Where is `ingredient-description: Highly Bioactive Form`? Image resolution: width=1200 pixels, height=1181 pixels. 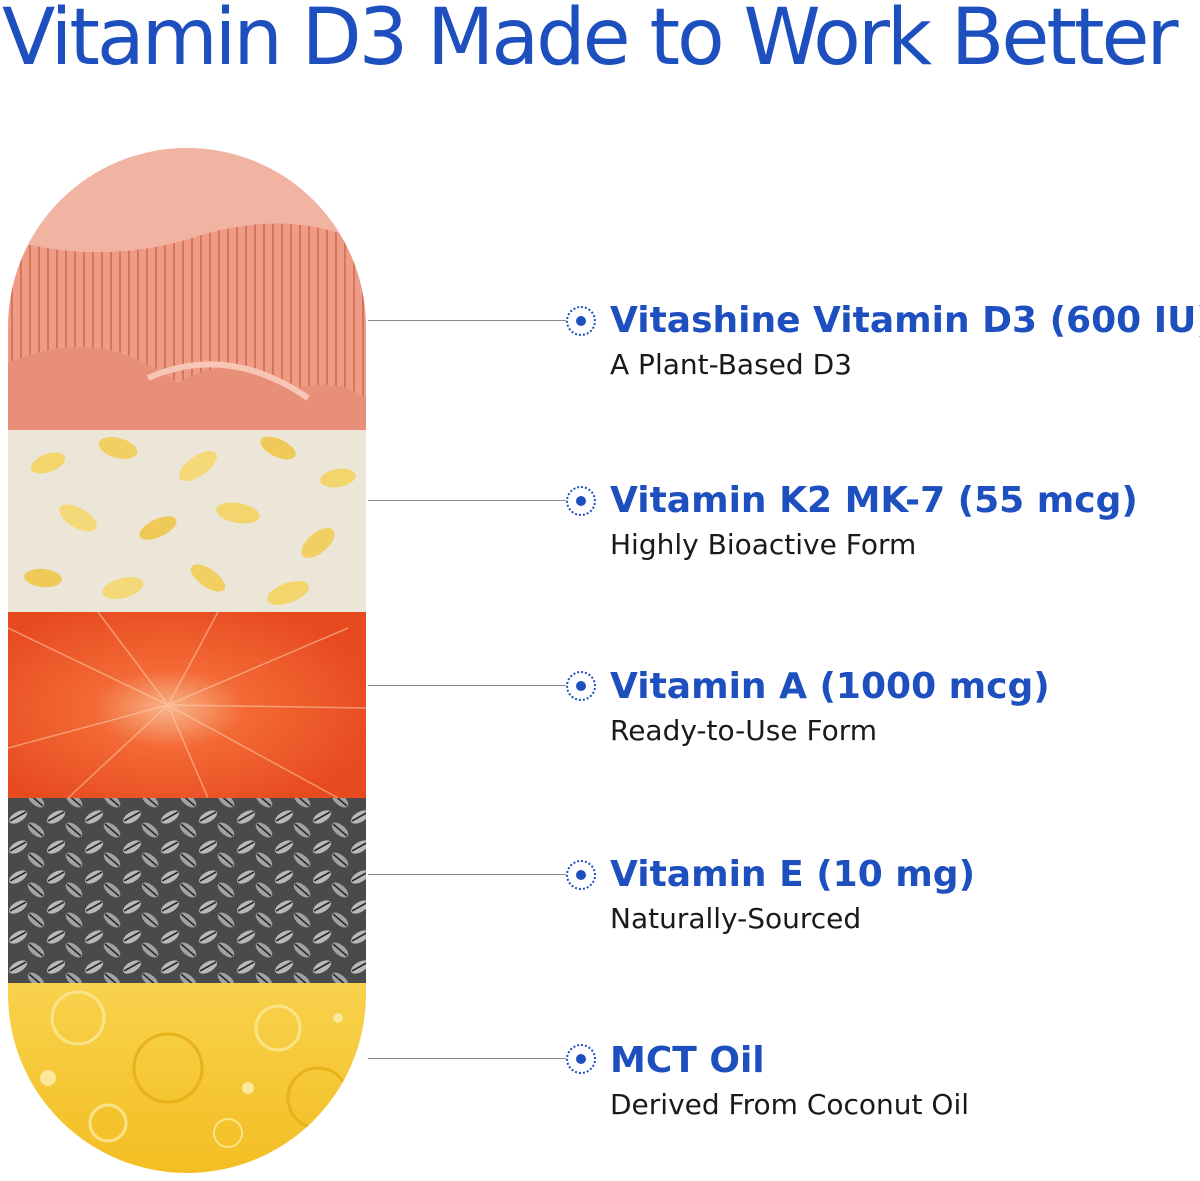
ingredient-description: Highly Bioactive Form is located at coordinates (763, 544).